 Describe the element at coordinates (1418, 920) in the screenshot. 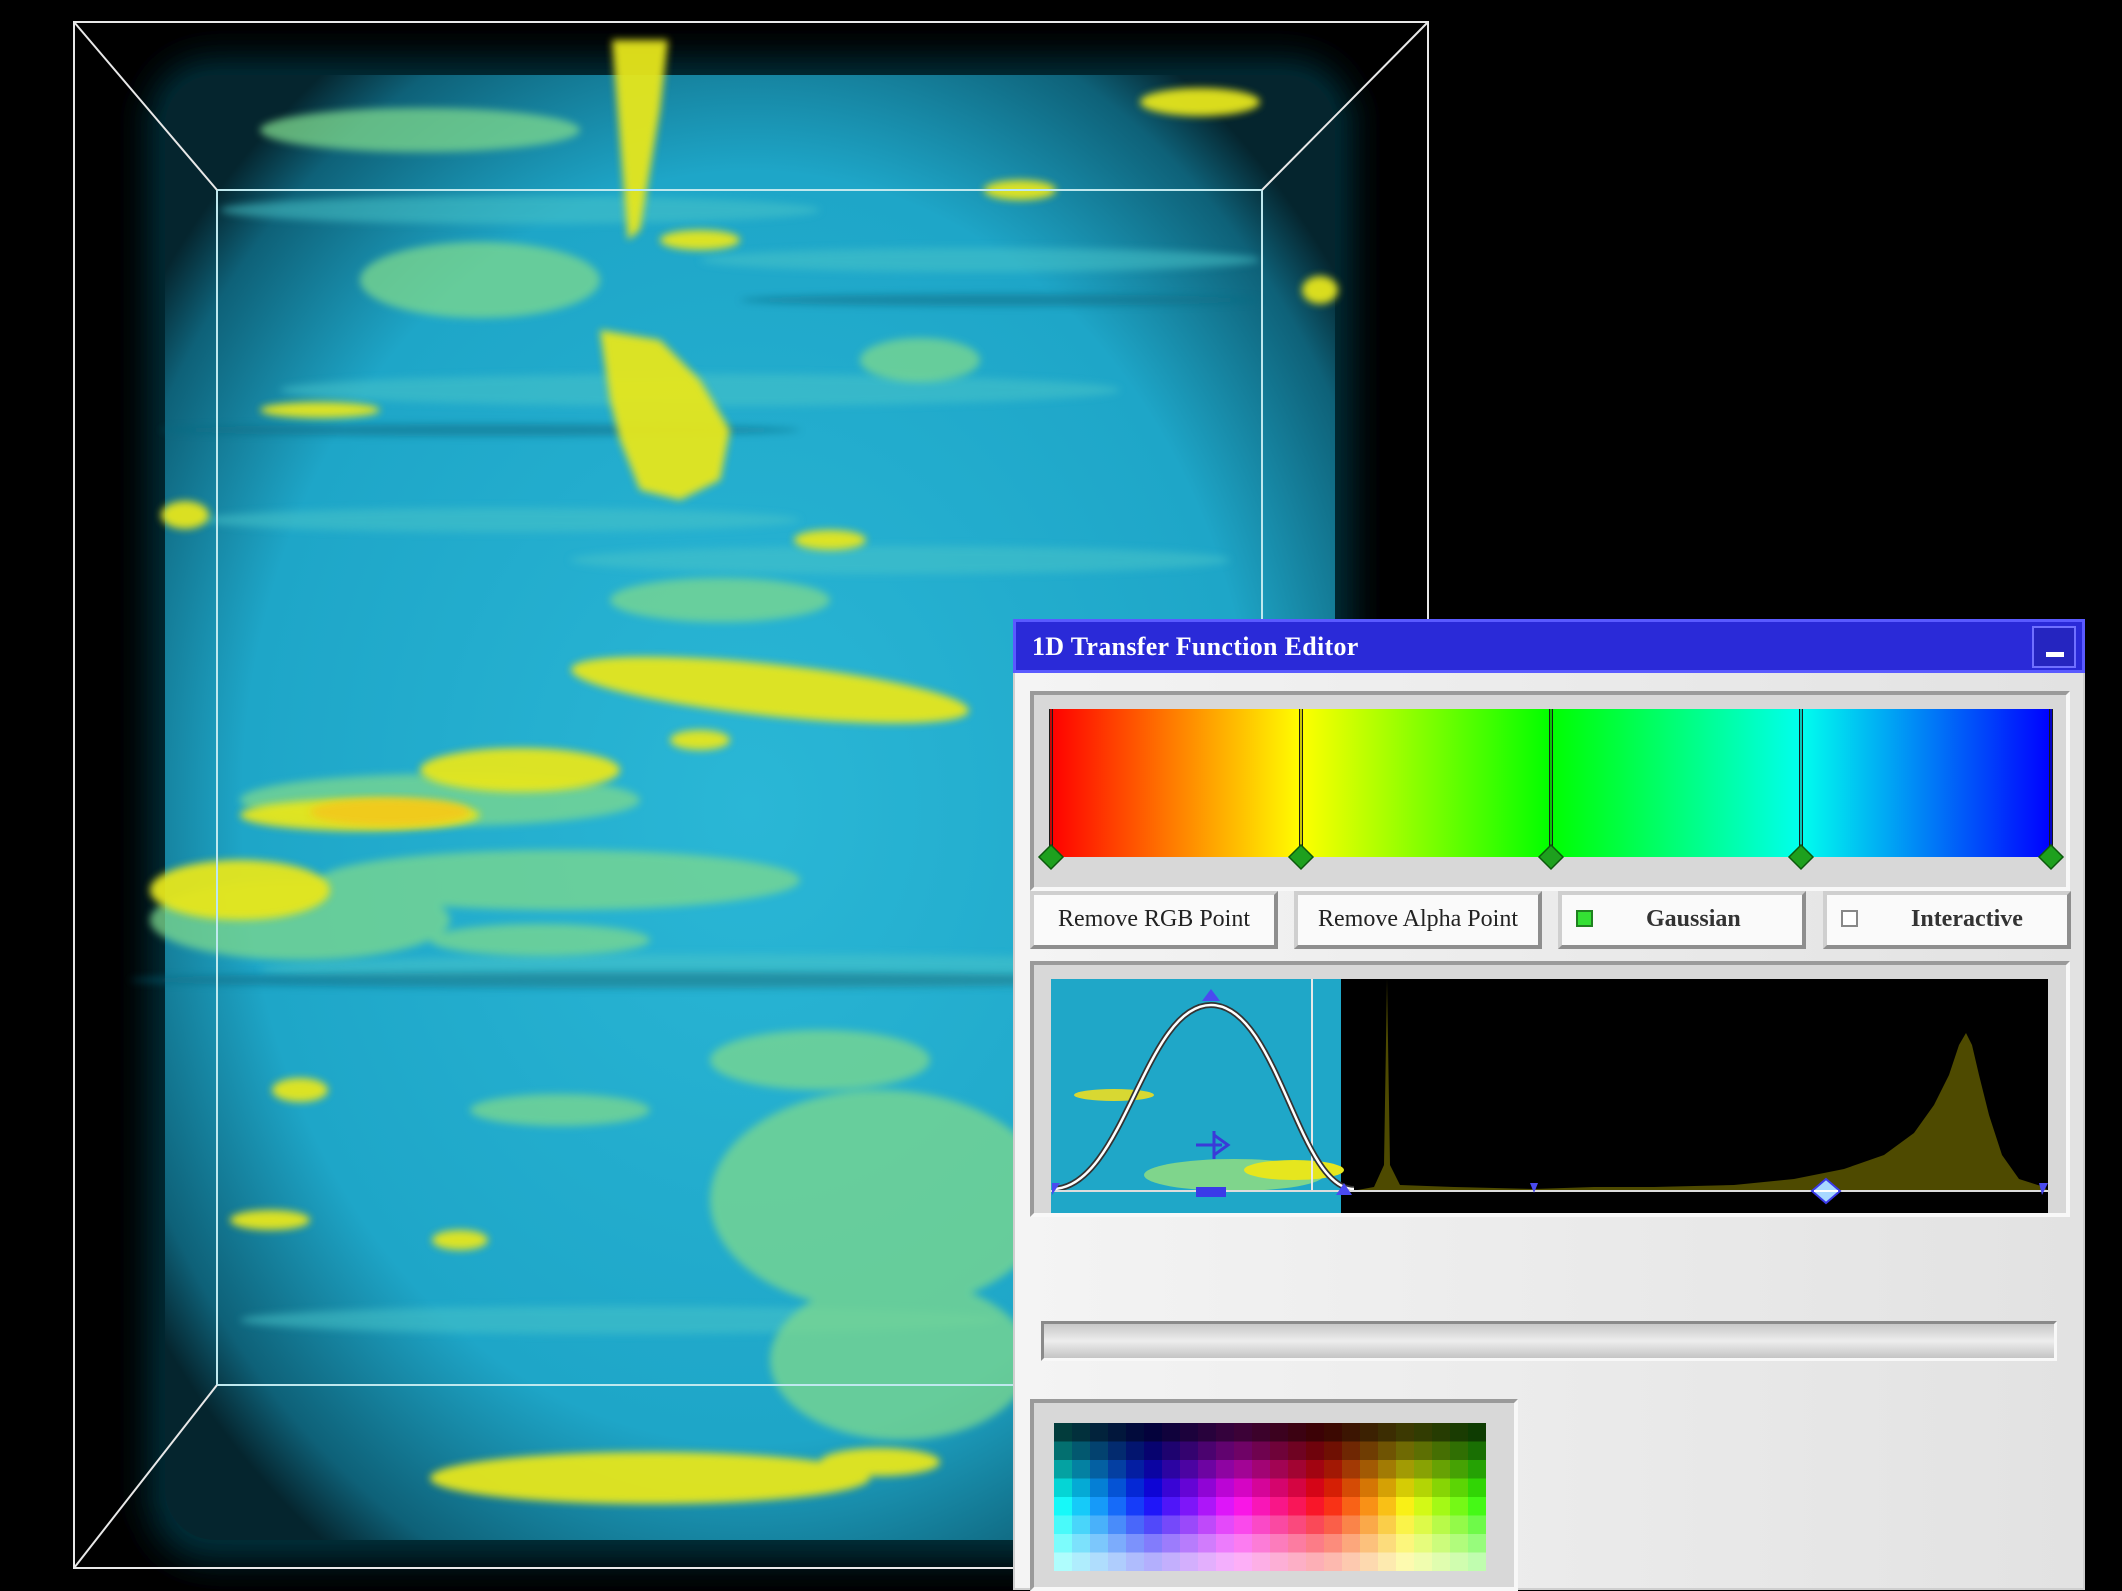

I see `remove-alpha-point-button: Remove Alpha Point` at that location.